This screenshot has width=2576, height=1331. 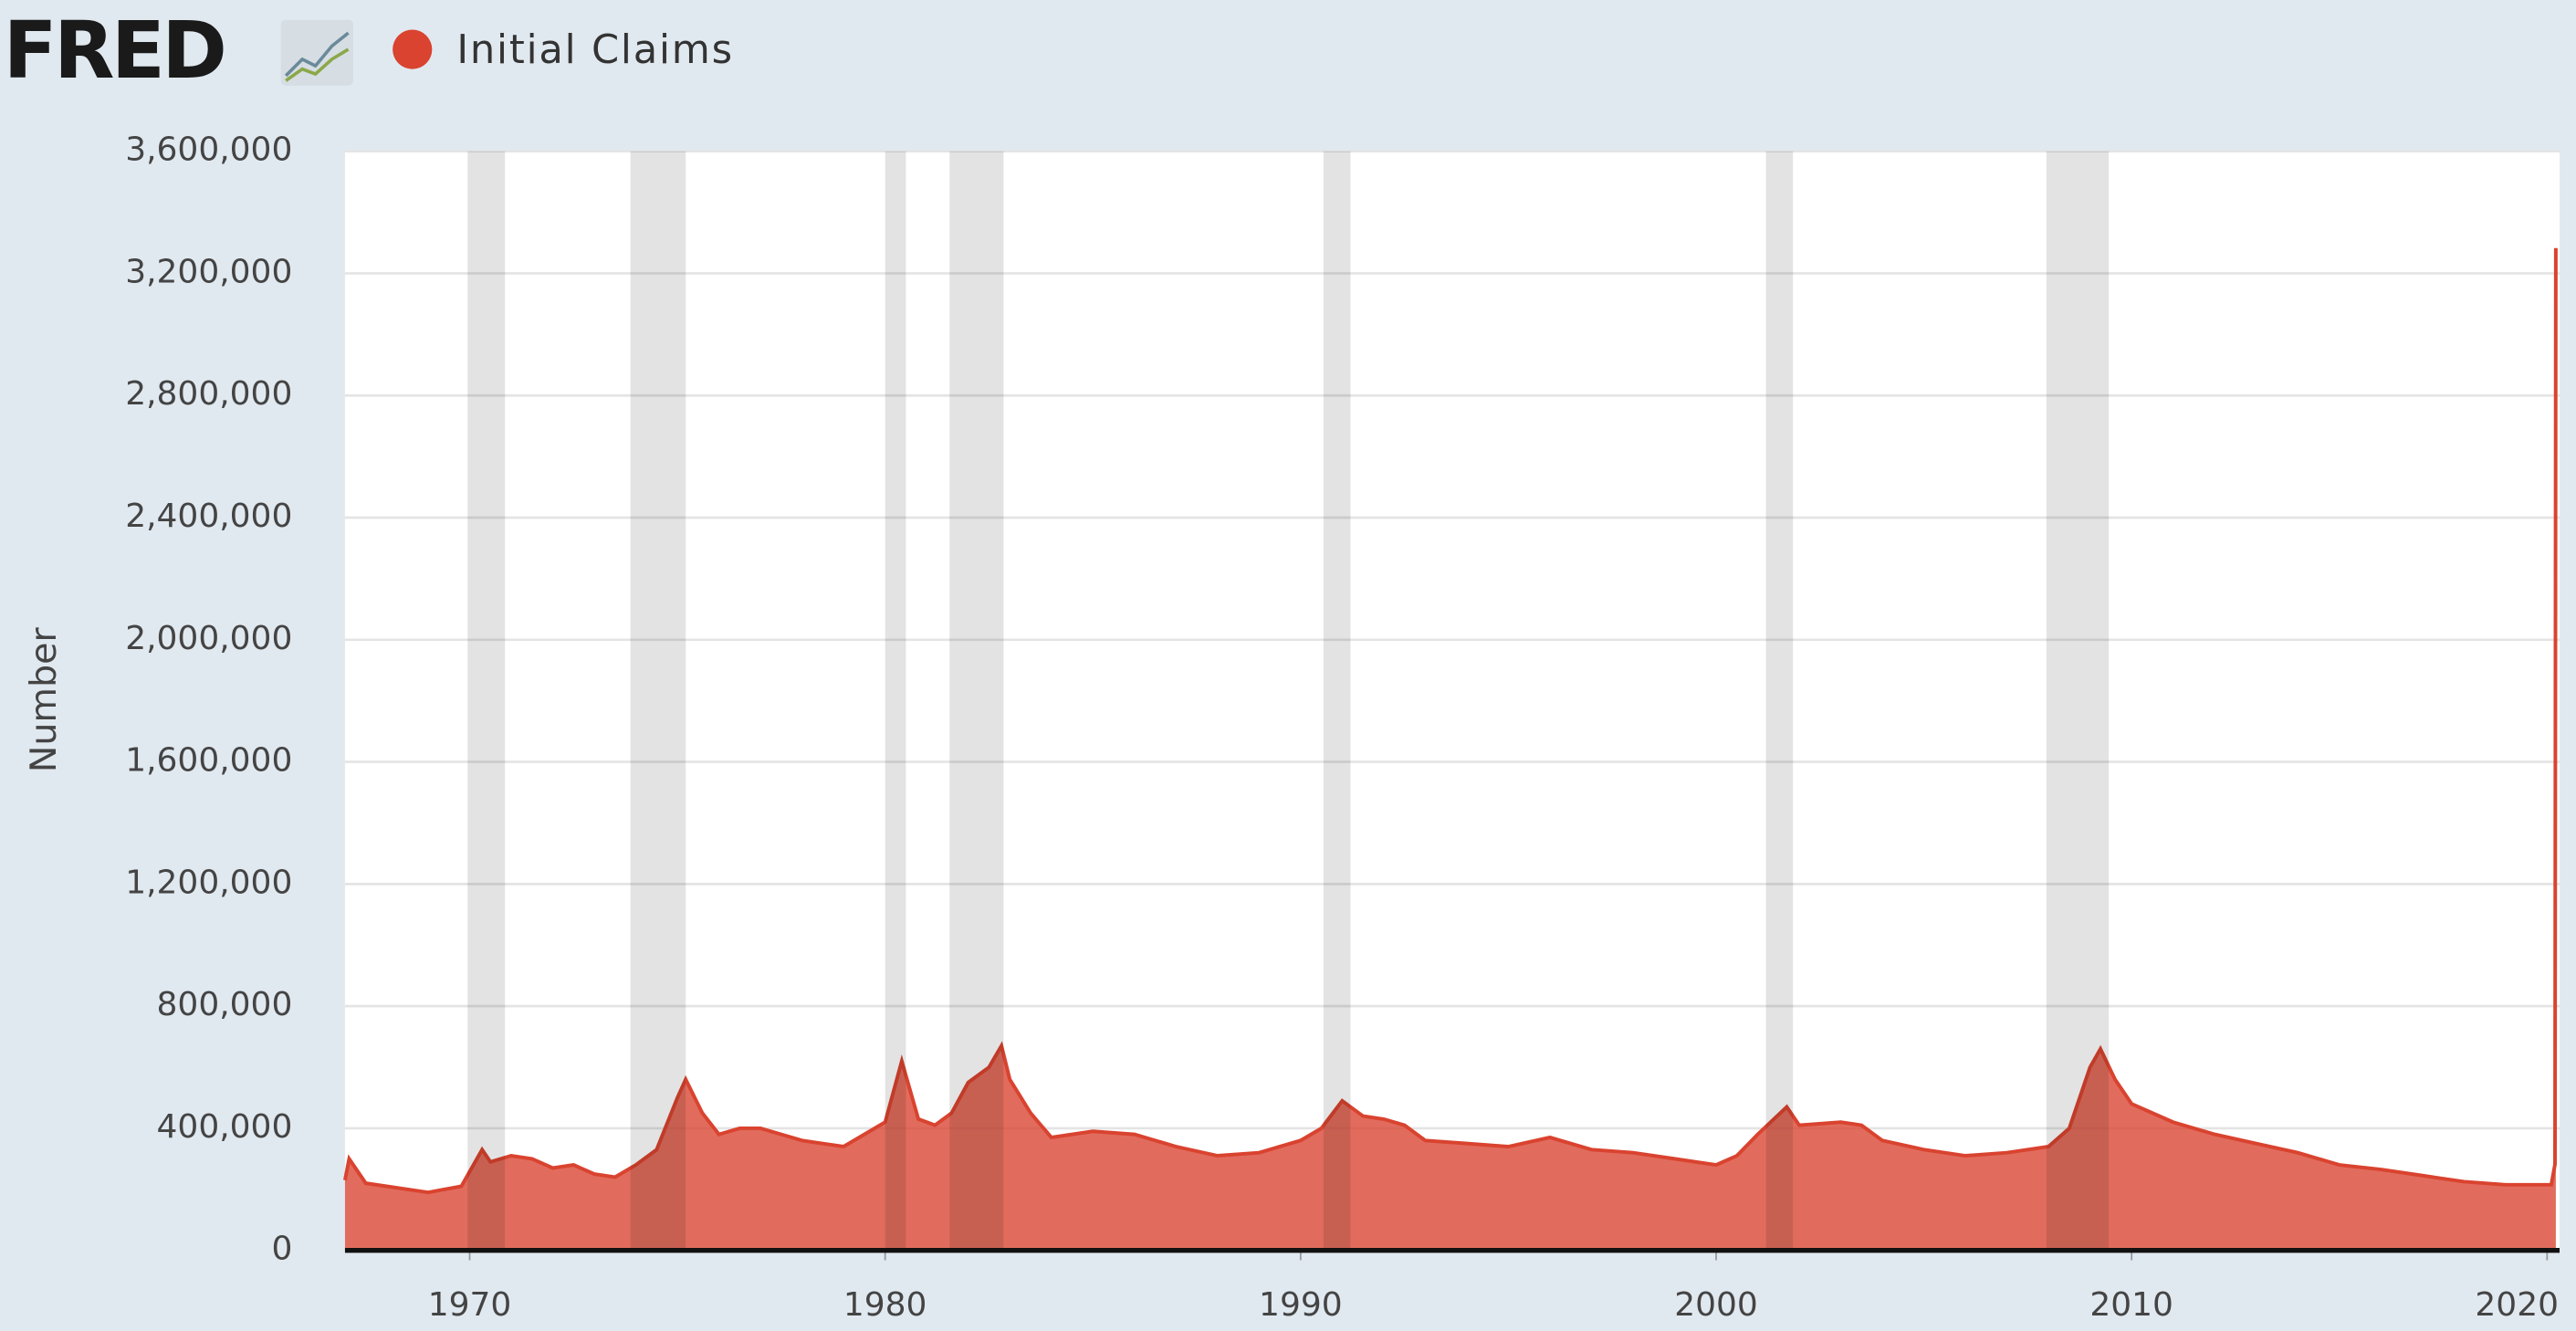 I want to click on y-tick-label: 3,200,000, so click(x=208, y=271).